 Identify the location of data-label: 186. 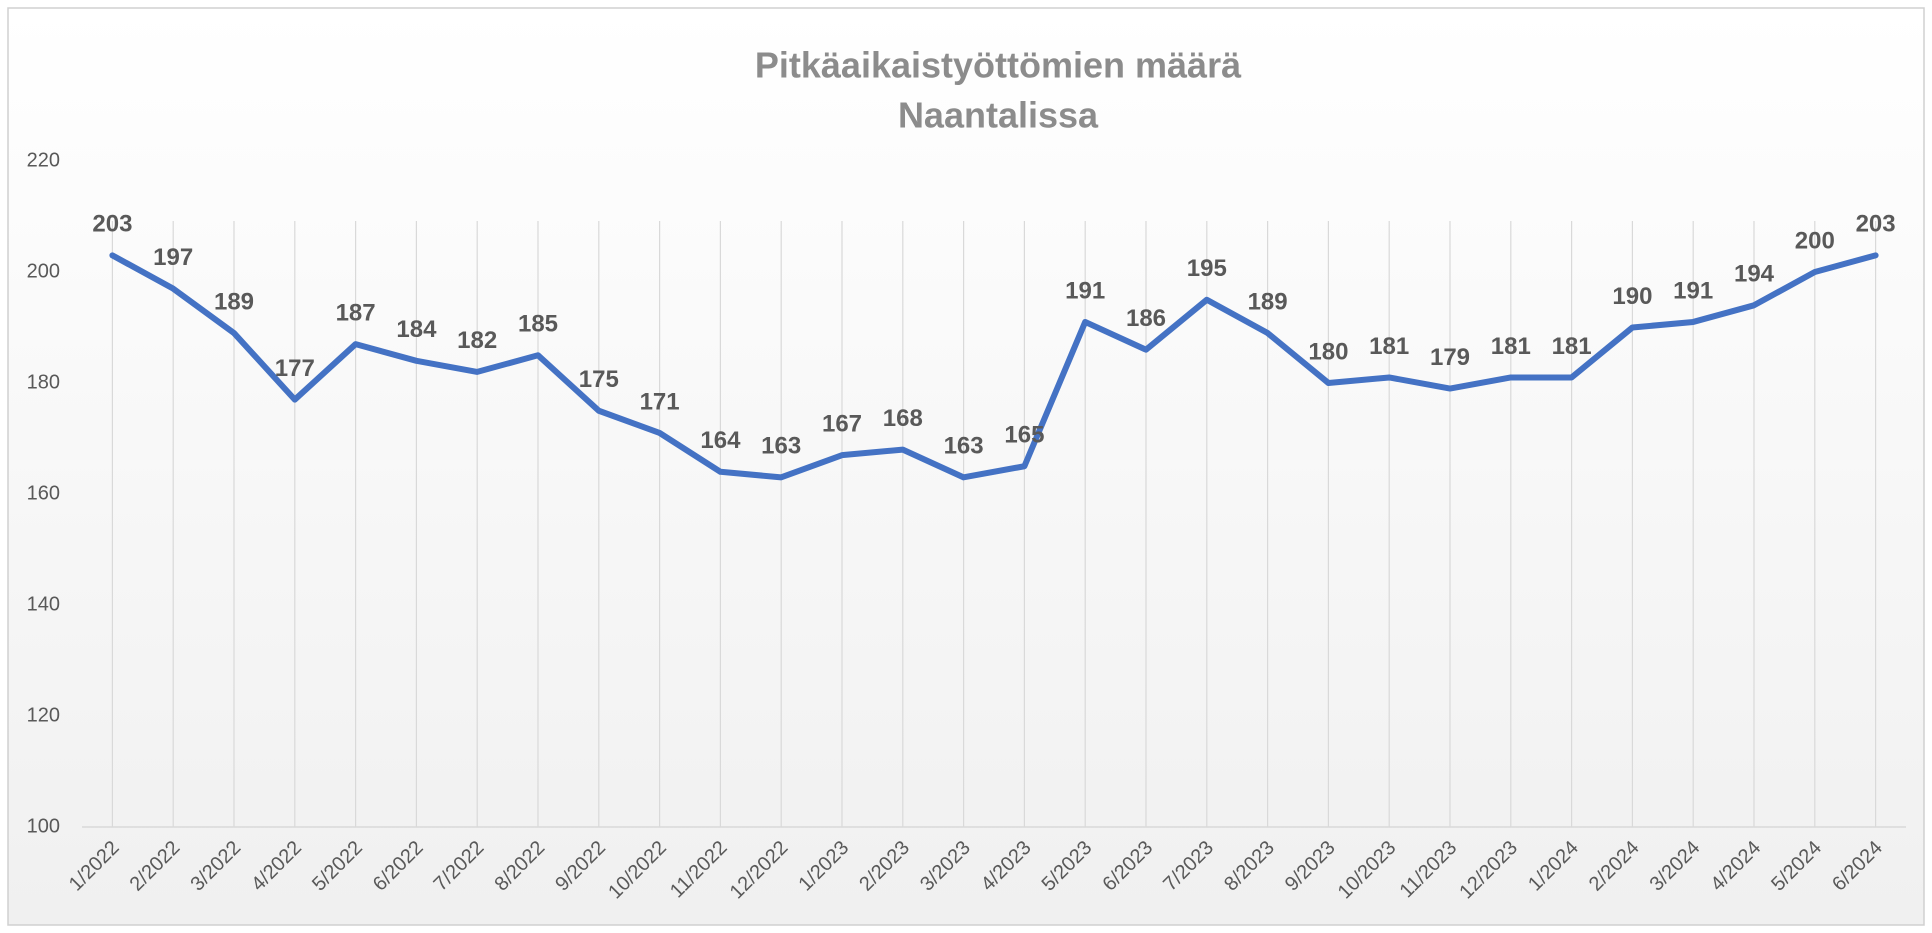
(1146, 318).